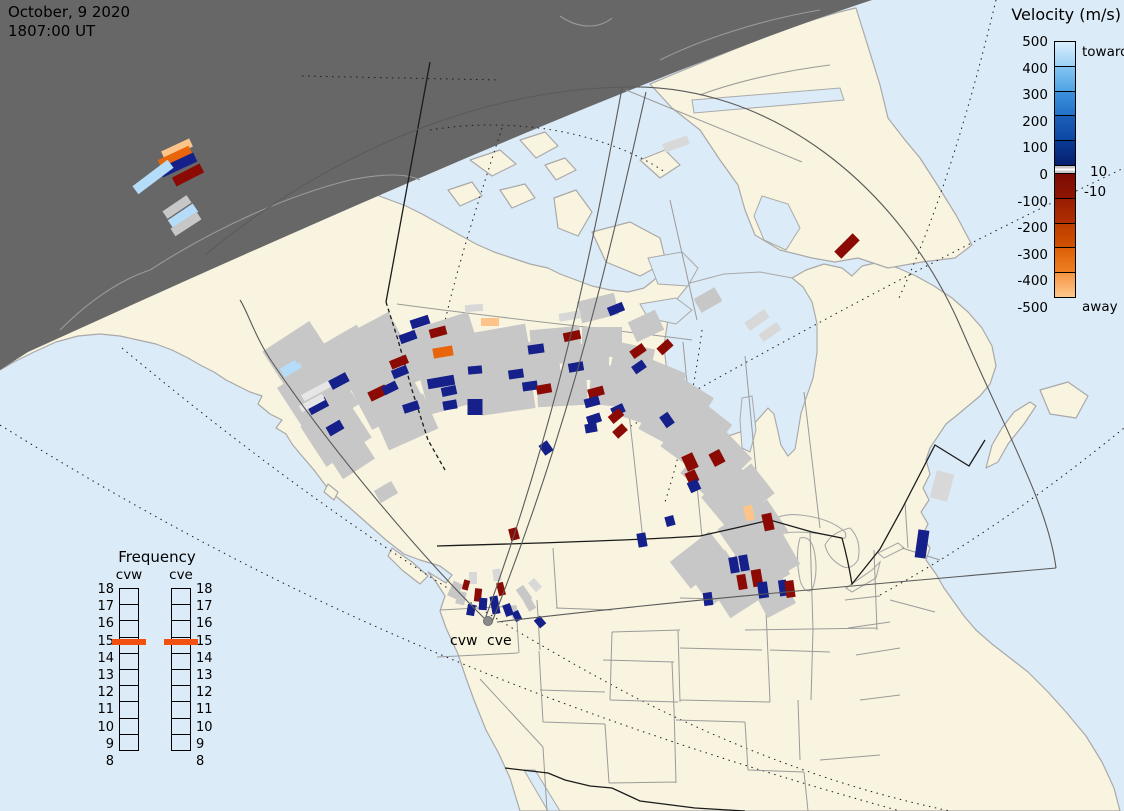 This screenshot has height=811, width=1124. What do you see at coordinates (105, 710) in the screenshot?
I see `frequency-tick-label: 11` at bounding box center [105, 710].